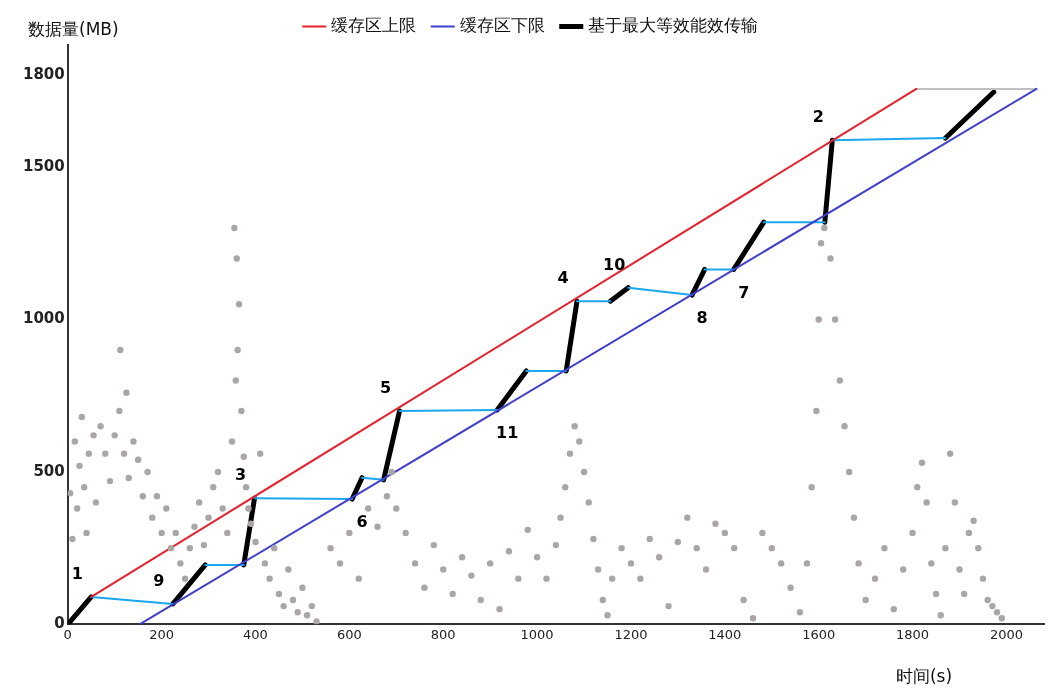 This screenshot has width=1056, height=691. What do you see at coordinates (502, 24) in the screenshot?
I see `legend-label: 缓存区下限` at bounding box center [502, 24].